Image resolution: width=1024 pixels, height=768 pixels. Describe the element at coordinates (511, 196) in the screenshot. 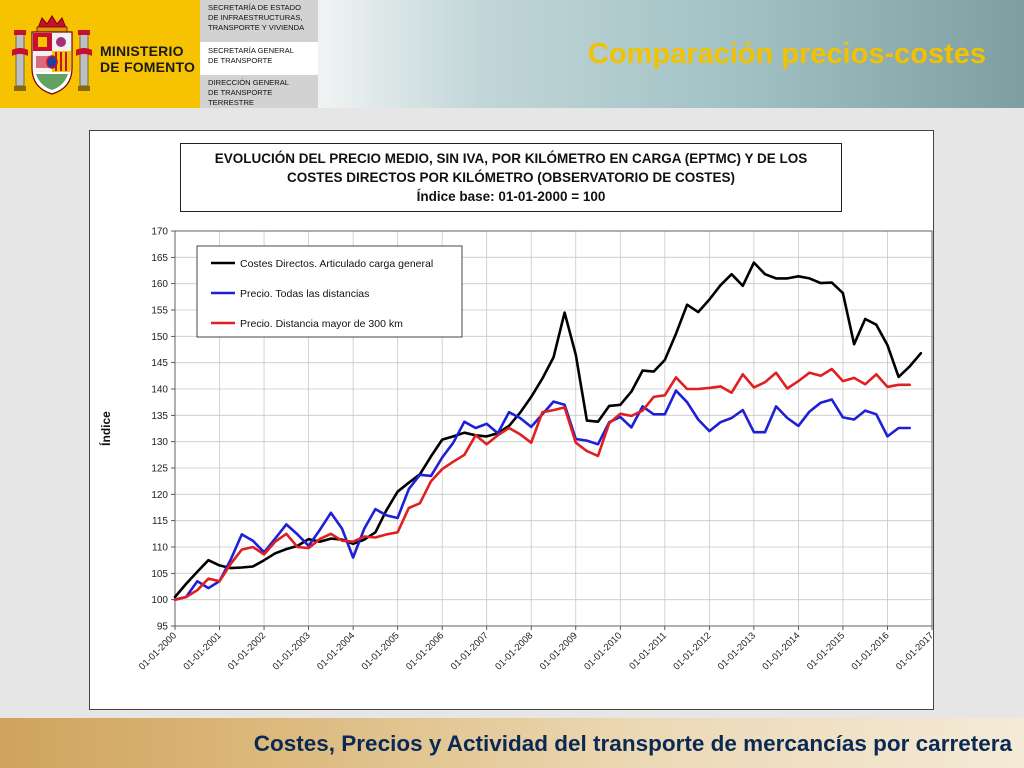

I see `chart-title-line: Índice base: 01-01-2000 = 100` at that location.